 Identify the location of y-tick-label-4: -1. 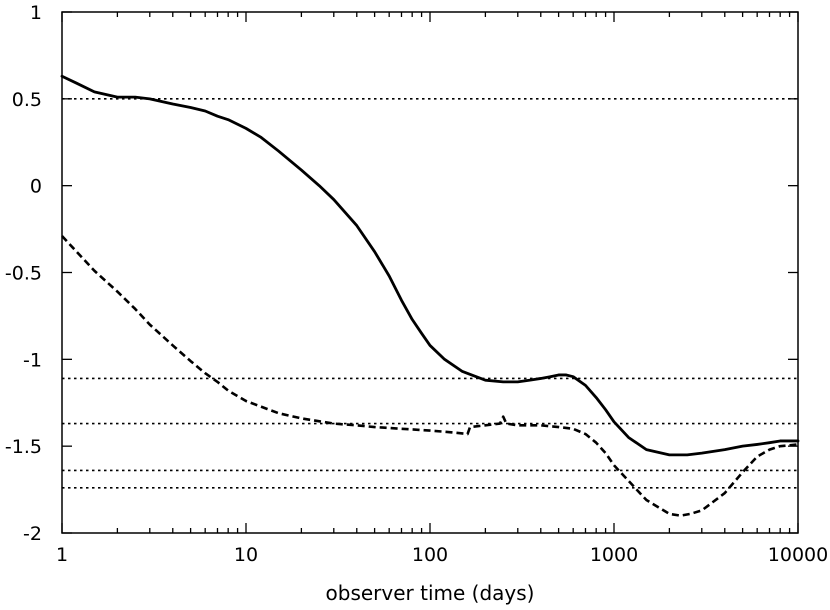
(32, 360).